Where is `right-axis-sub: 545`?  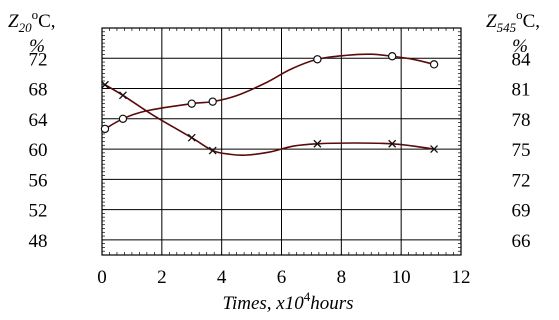
right-axis-sub: 545 is located at coordinates (507, 27).